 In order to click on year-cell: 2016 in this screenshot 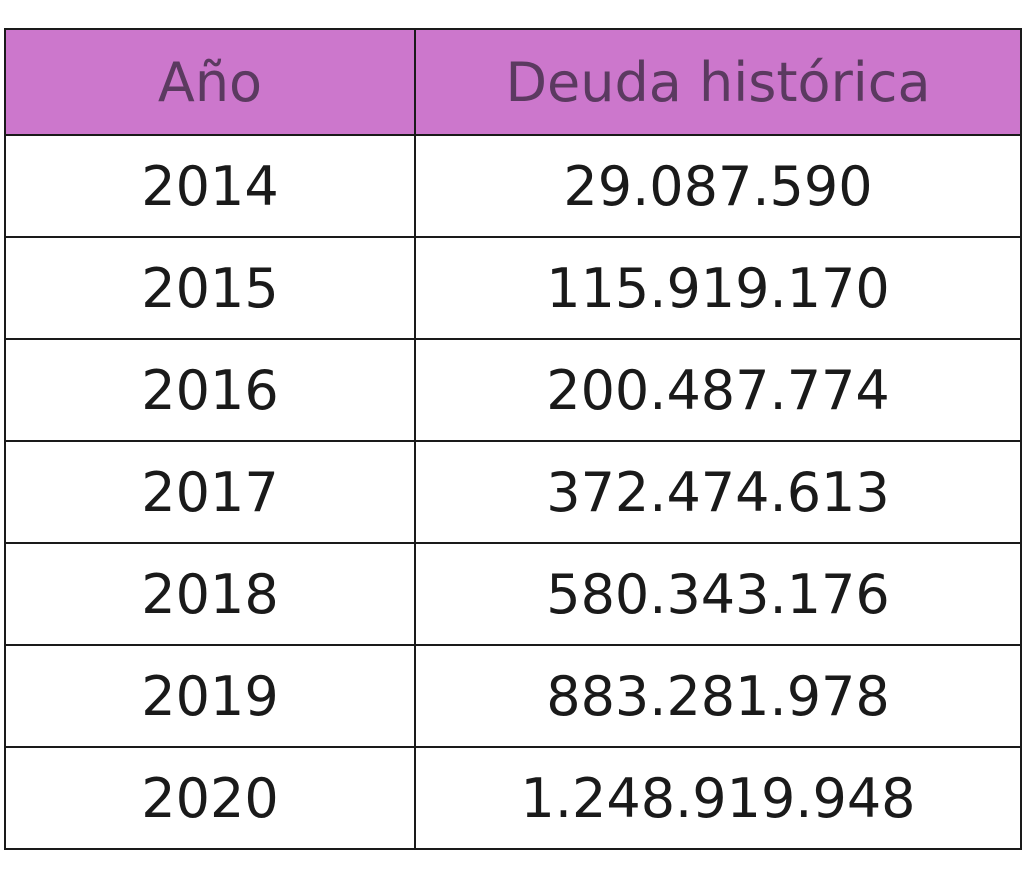, I will do `click(210, 390)`.